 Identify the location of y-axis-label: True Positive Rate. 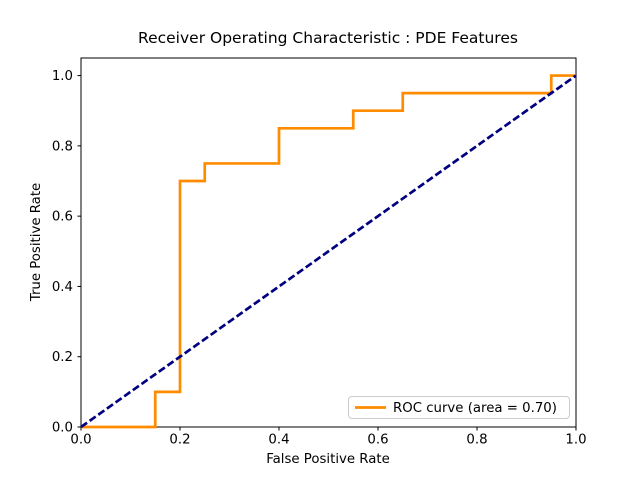
(36, 242).